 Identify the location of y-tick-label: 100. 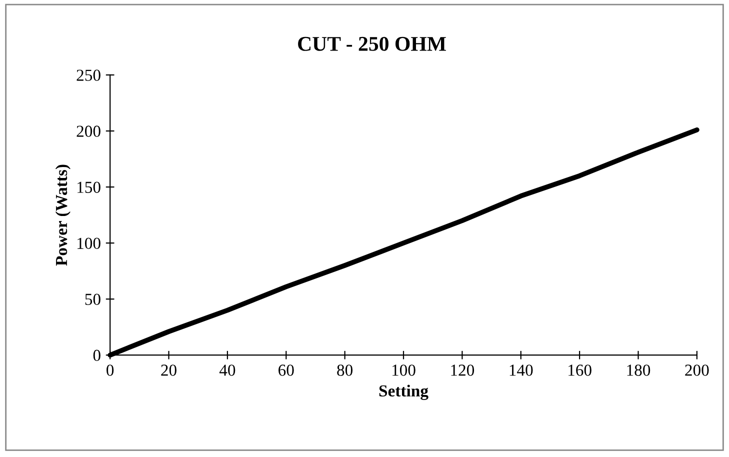
(89, 243).